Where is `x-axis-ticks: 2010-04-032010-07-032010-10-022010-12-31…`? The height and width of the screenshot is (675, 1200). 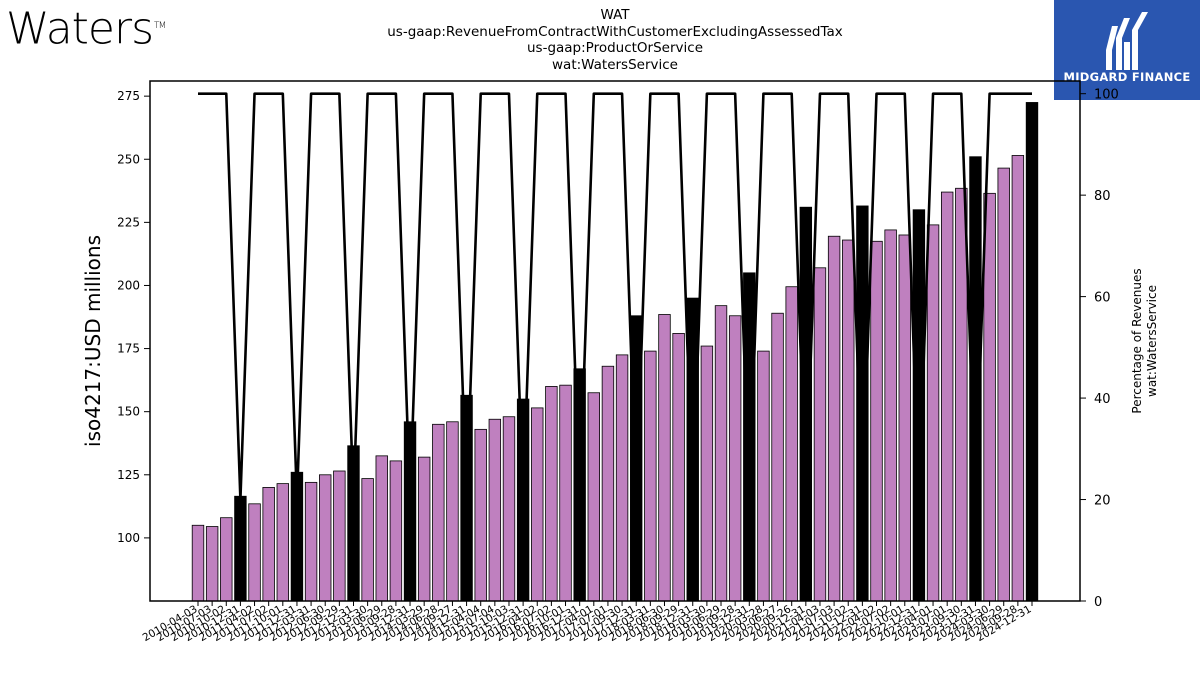
x-axis-ticks: 2010-04-032010-07-032010-10-022010-12-31… is located at coordinates (587, 622).